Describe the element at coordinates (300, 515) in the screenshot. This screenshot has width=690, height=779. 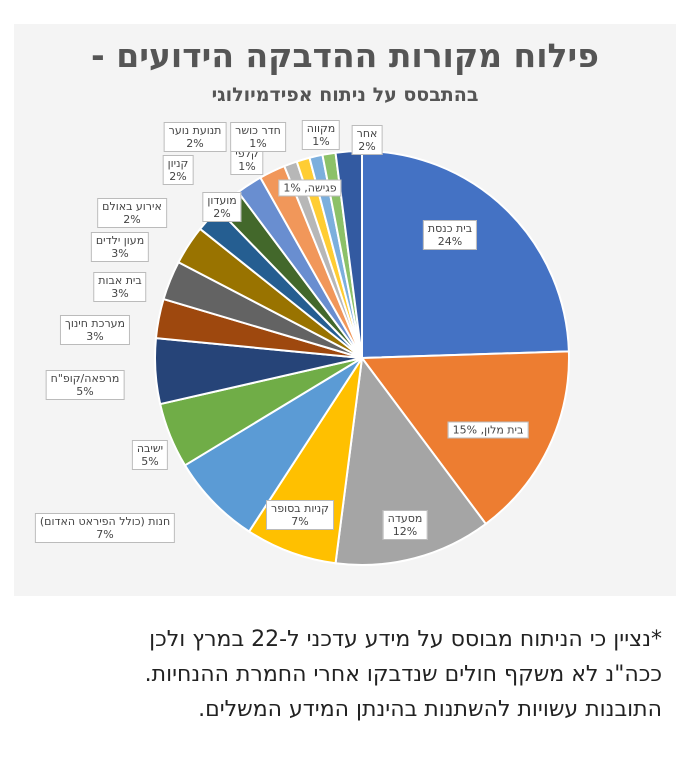
I see `data-label: קניות בסופר 7%` at that location.